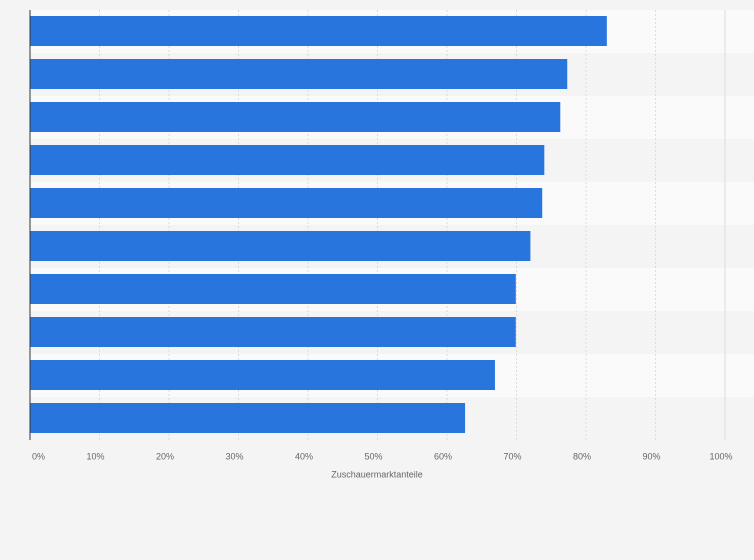 The width and height of the screenshot is (754, 560). Describe the element at coordinates (377, 474) in the screenshot. I see `x-axis-label: Zuschauermarktanteile` at that location.